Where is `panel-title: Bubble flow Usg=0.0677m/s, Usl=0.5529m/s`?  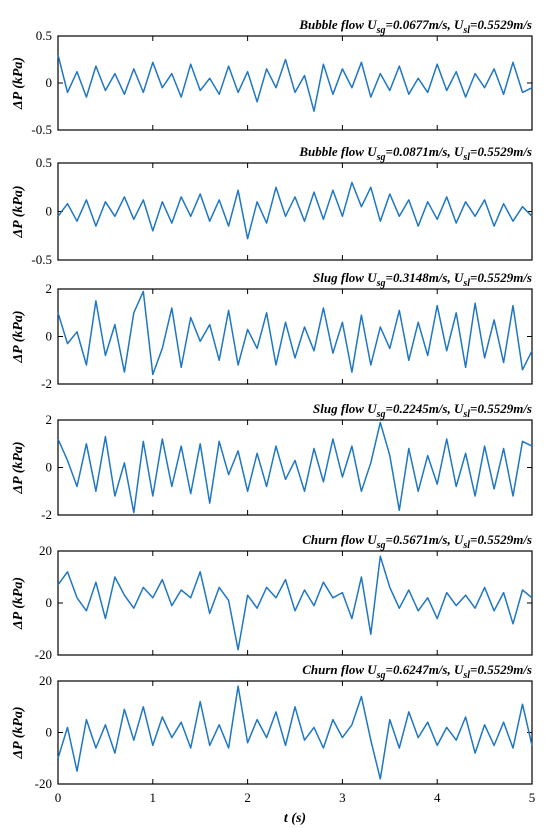
panel-title: Bubble flow Usg=0.0677m/s, Usl=0.5529m/s is located at coordinates (415, 26).